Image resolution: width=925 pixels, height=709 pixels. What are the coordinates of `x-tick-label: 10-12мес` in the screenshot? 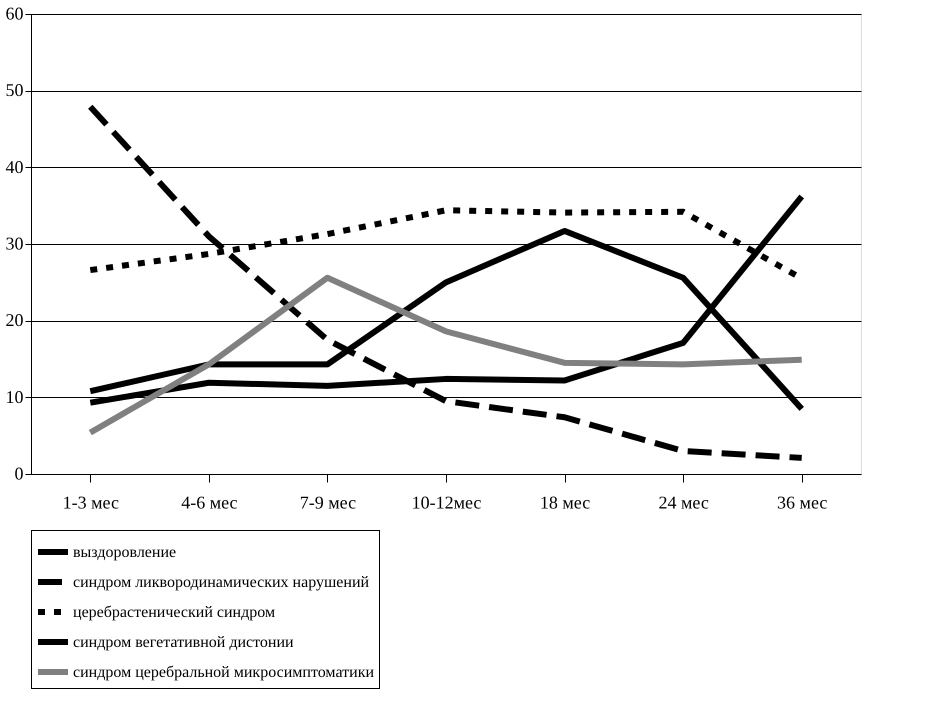 It's located at (447, 502).